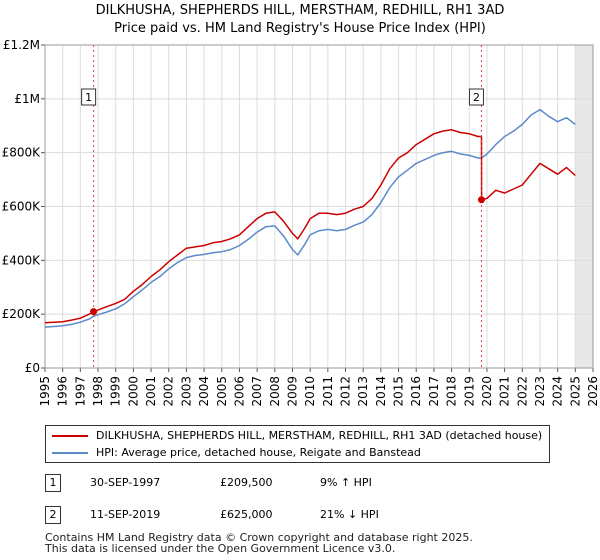  I want to click on x-tick-label: 2019, so click(469, 391).